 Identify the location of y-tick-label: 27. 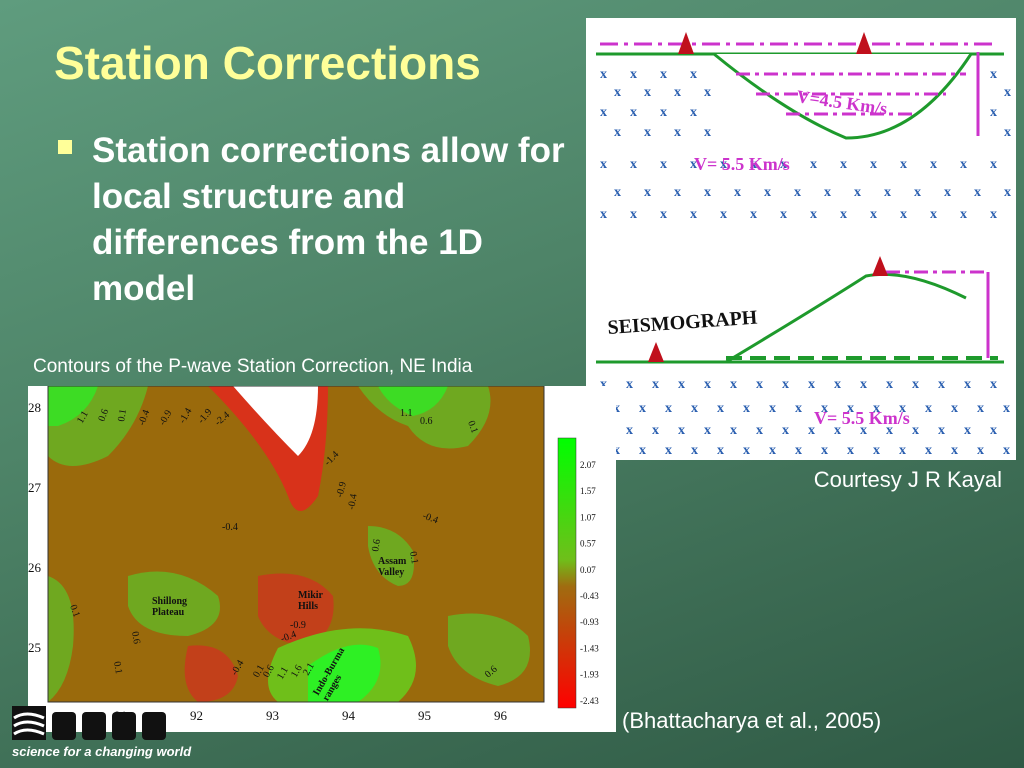
(35, 487).